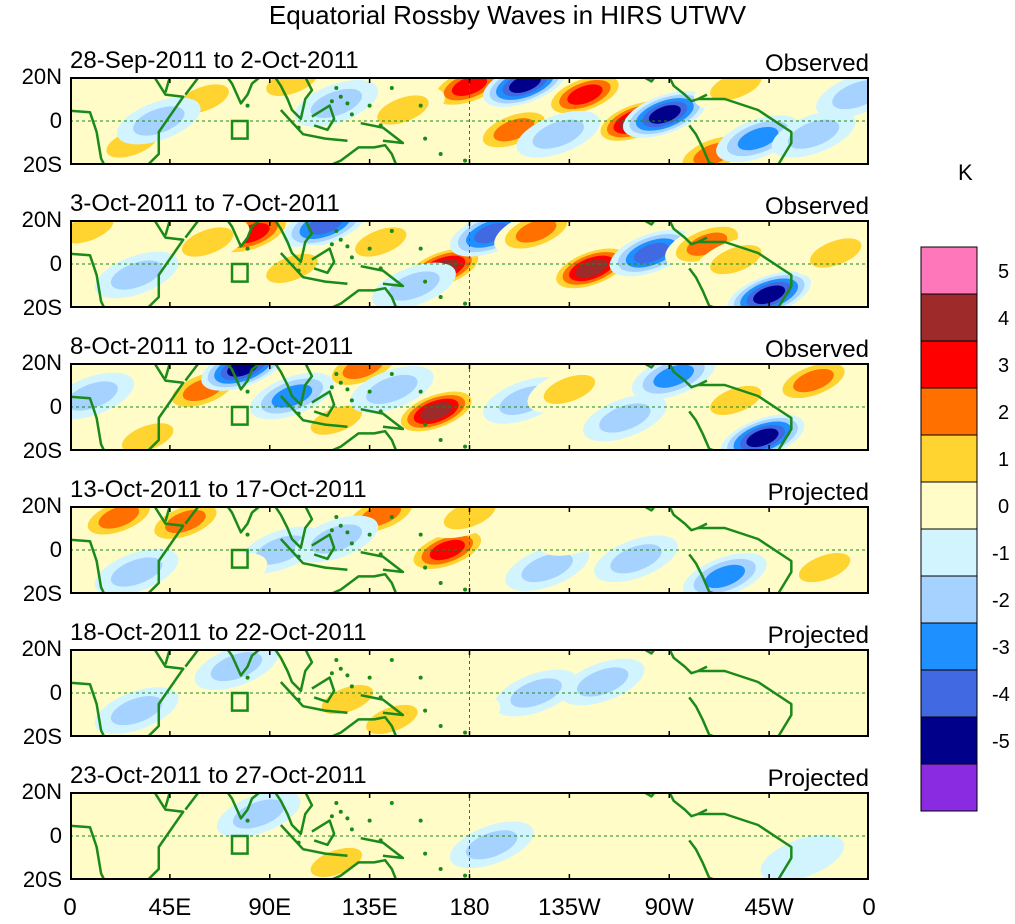 The width and height of the screenshot is (1015, 924). Describe the element at coordinates (1004, 413) in the screenshot. I see `colorbar-label: 2` at that location.